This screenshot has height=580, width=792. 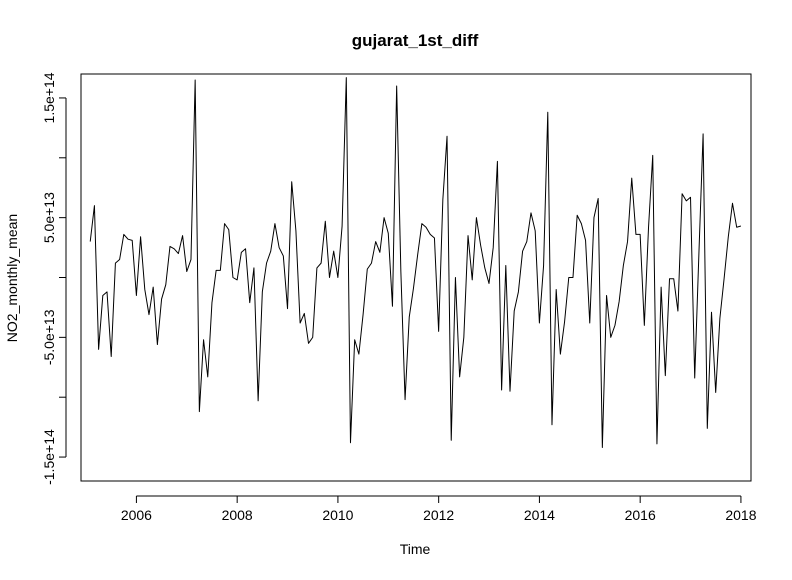 What do you see at coordinates (539, 515) in the screenshot?
I see `x-tick-label: 2014` at bounding box center [539, 515].